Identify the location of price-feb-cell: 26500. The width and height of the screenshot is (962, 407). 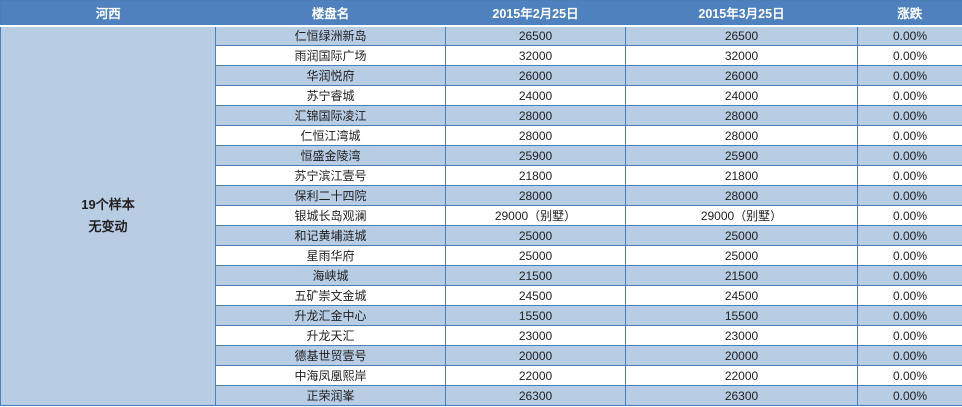
(535, 35).